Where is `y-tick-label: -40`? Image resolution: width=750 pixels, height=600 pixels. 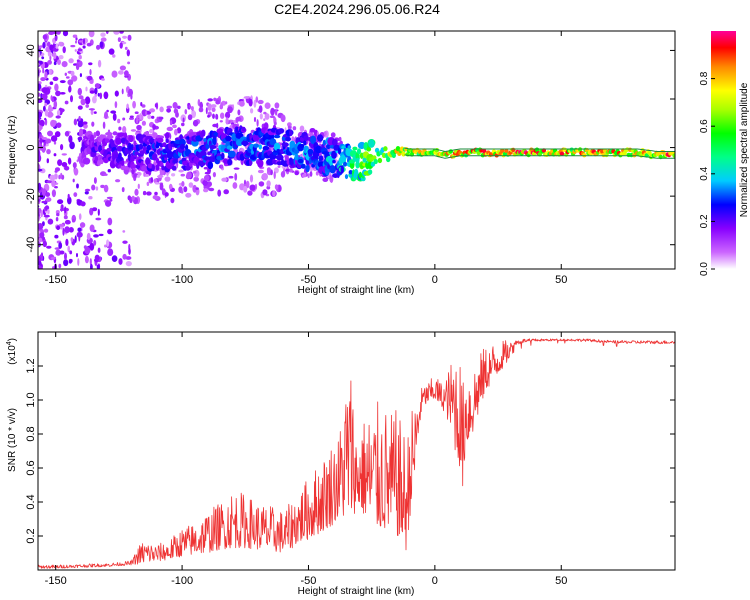 y-tick-label: -40 is located at coordinates (31, 245).